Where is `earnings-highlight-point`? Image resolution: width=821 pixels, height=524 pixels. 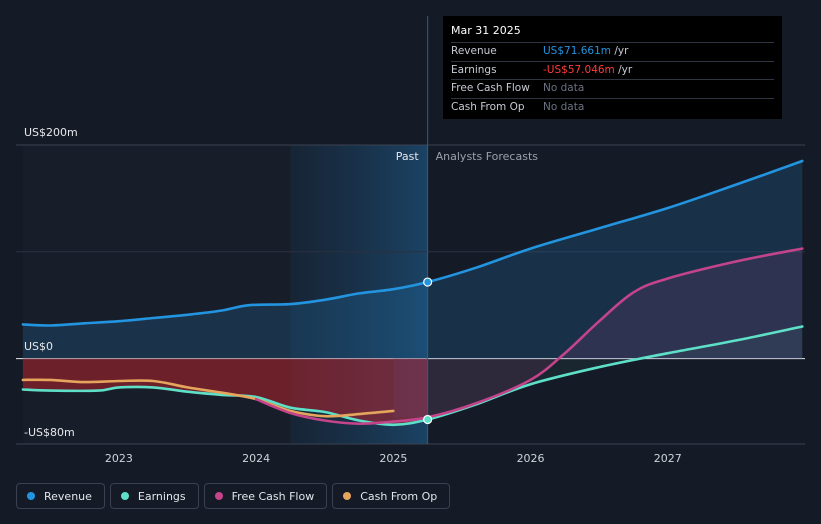
earnings-highlight-point is located at coordinates (428, 419).